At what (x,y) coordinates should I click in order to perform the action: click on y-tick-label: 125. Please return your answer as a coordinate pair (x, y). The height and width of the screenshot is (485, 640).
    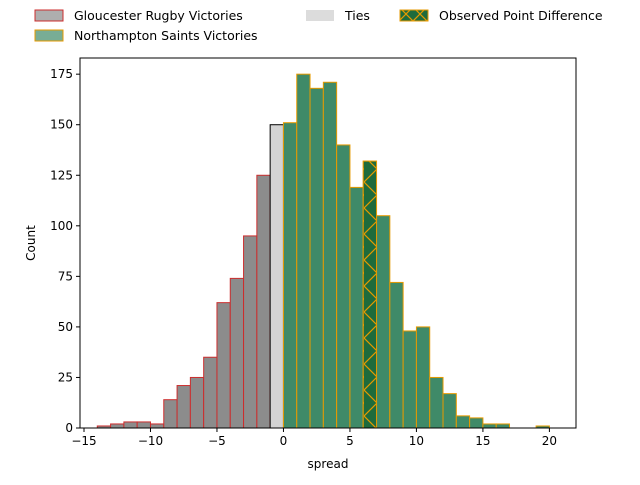
    Looking at the image, I should click on (61, 175).